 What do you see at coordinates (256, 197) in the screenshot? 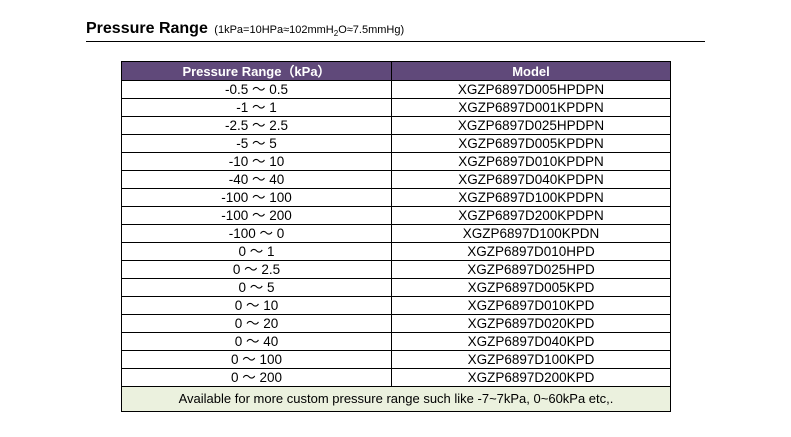
I see `pressure-range-cell: -100 ～ 100` at bounding box center [256, 197].